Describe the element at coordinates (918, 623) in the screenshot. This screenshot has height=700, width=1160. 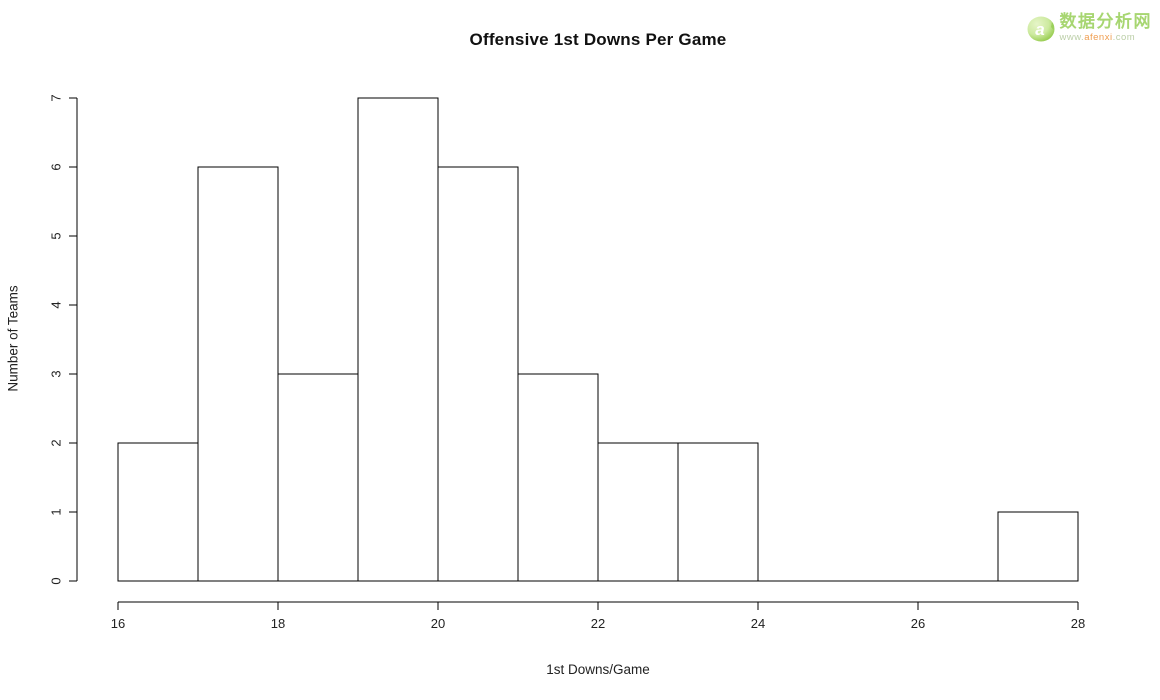
I see `x-tick-label: 26` at that location.